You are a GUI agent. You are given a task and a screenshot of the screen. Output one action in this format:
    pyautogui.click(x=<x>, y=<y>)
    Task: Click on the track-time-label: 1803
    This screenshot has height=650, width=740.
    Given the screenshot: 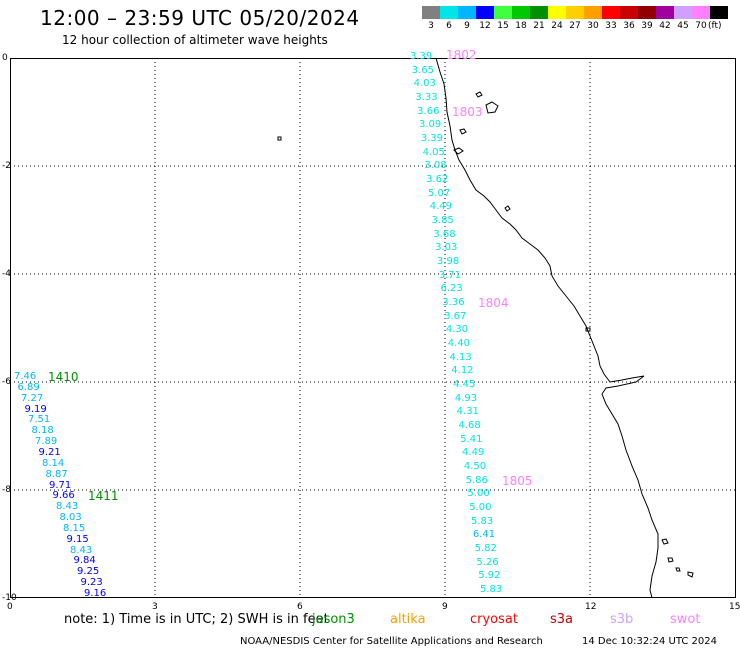 What is the action you would take?
    pyautogui.click(x=467, y=112)
    